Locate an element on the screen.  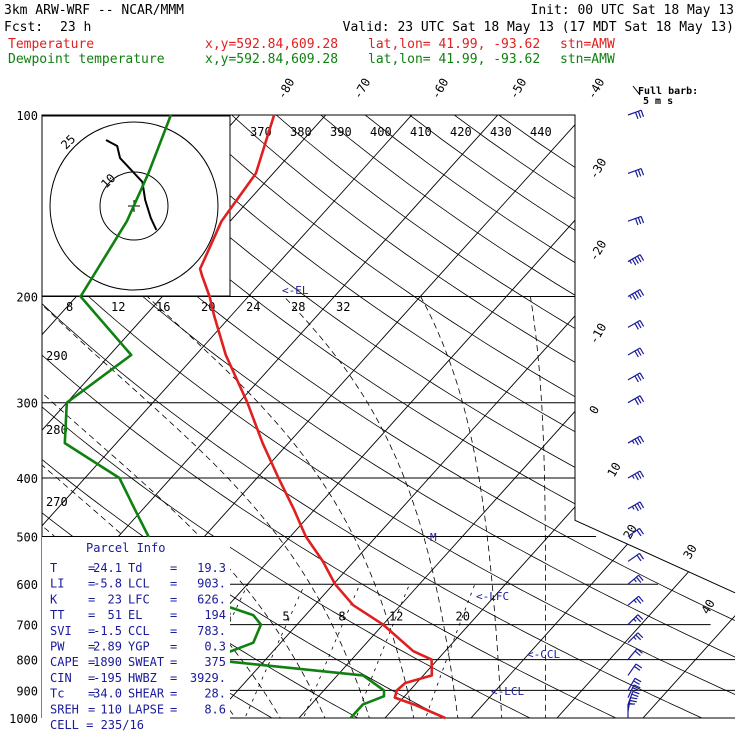
pressure-tick-label: 200 is located at coordinates (27, 298).